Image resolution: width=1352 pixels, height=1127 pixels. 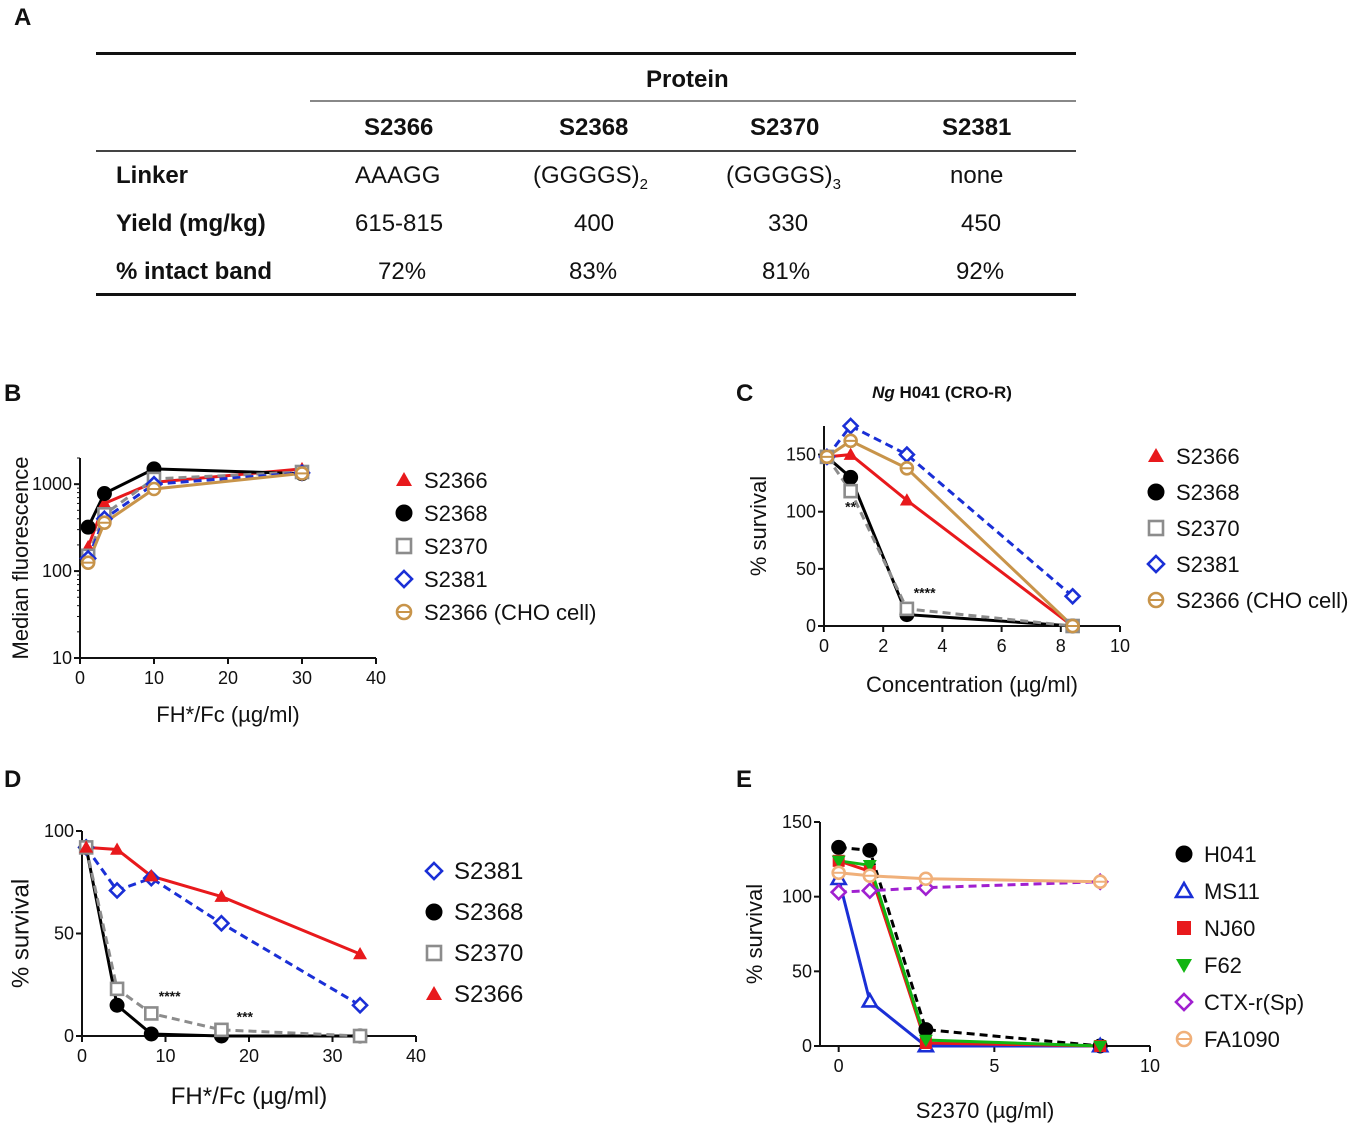 What do you see at coordinates (249, 1096) in the screenshot?
I see `x-axis-label: FH*/Fc (µg/ml)` at bounding box center [249, 1096].